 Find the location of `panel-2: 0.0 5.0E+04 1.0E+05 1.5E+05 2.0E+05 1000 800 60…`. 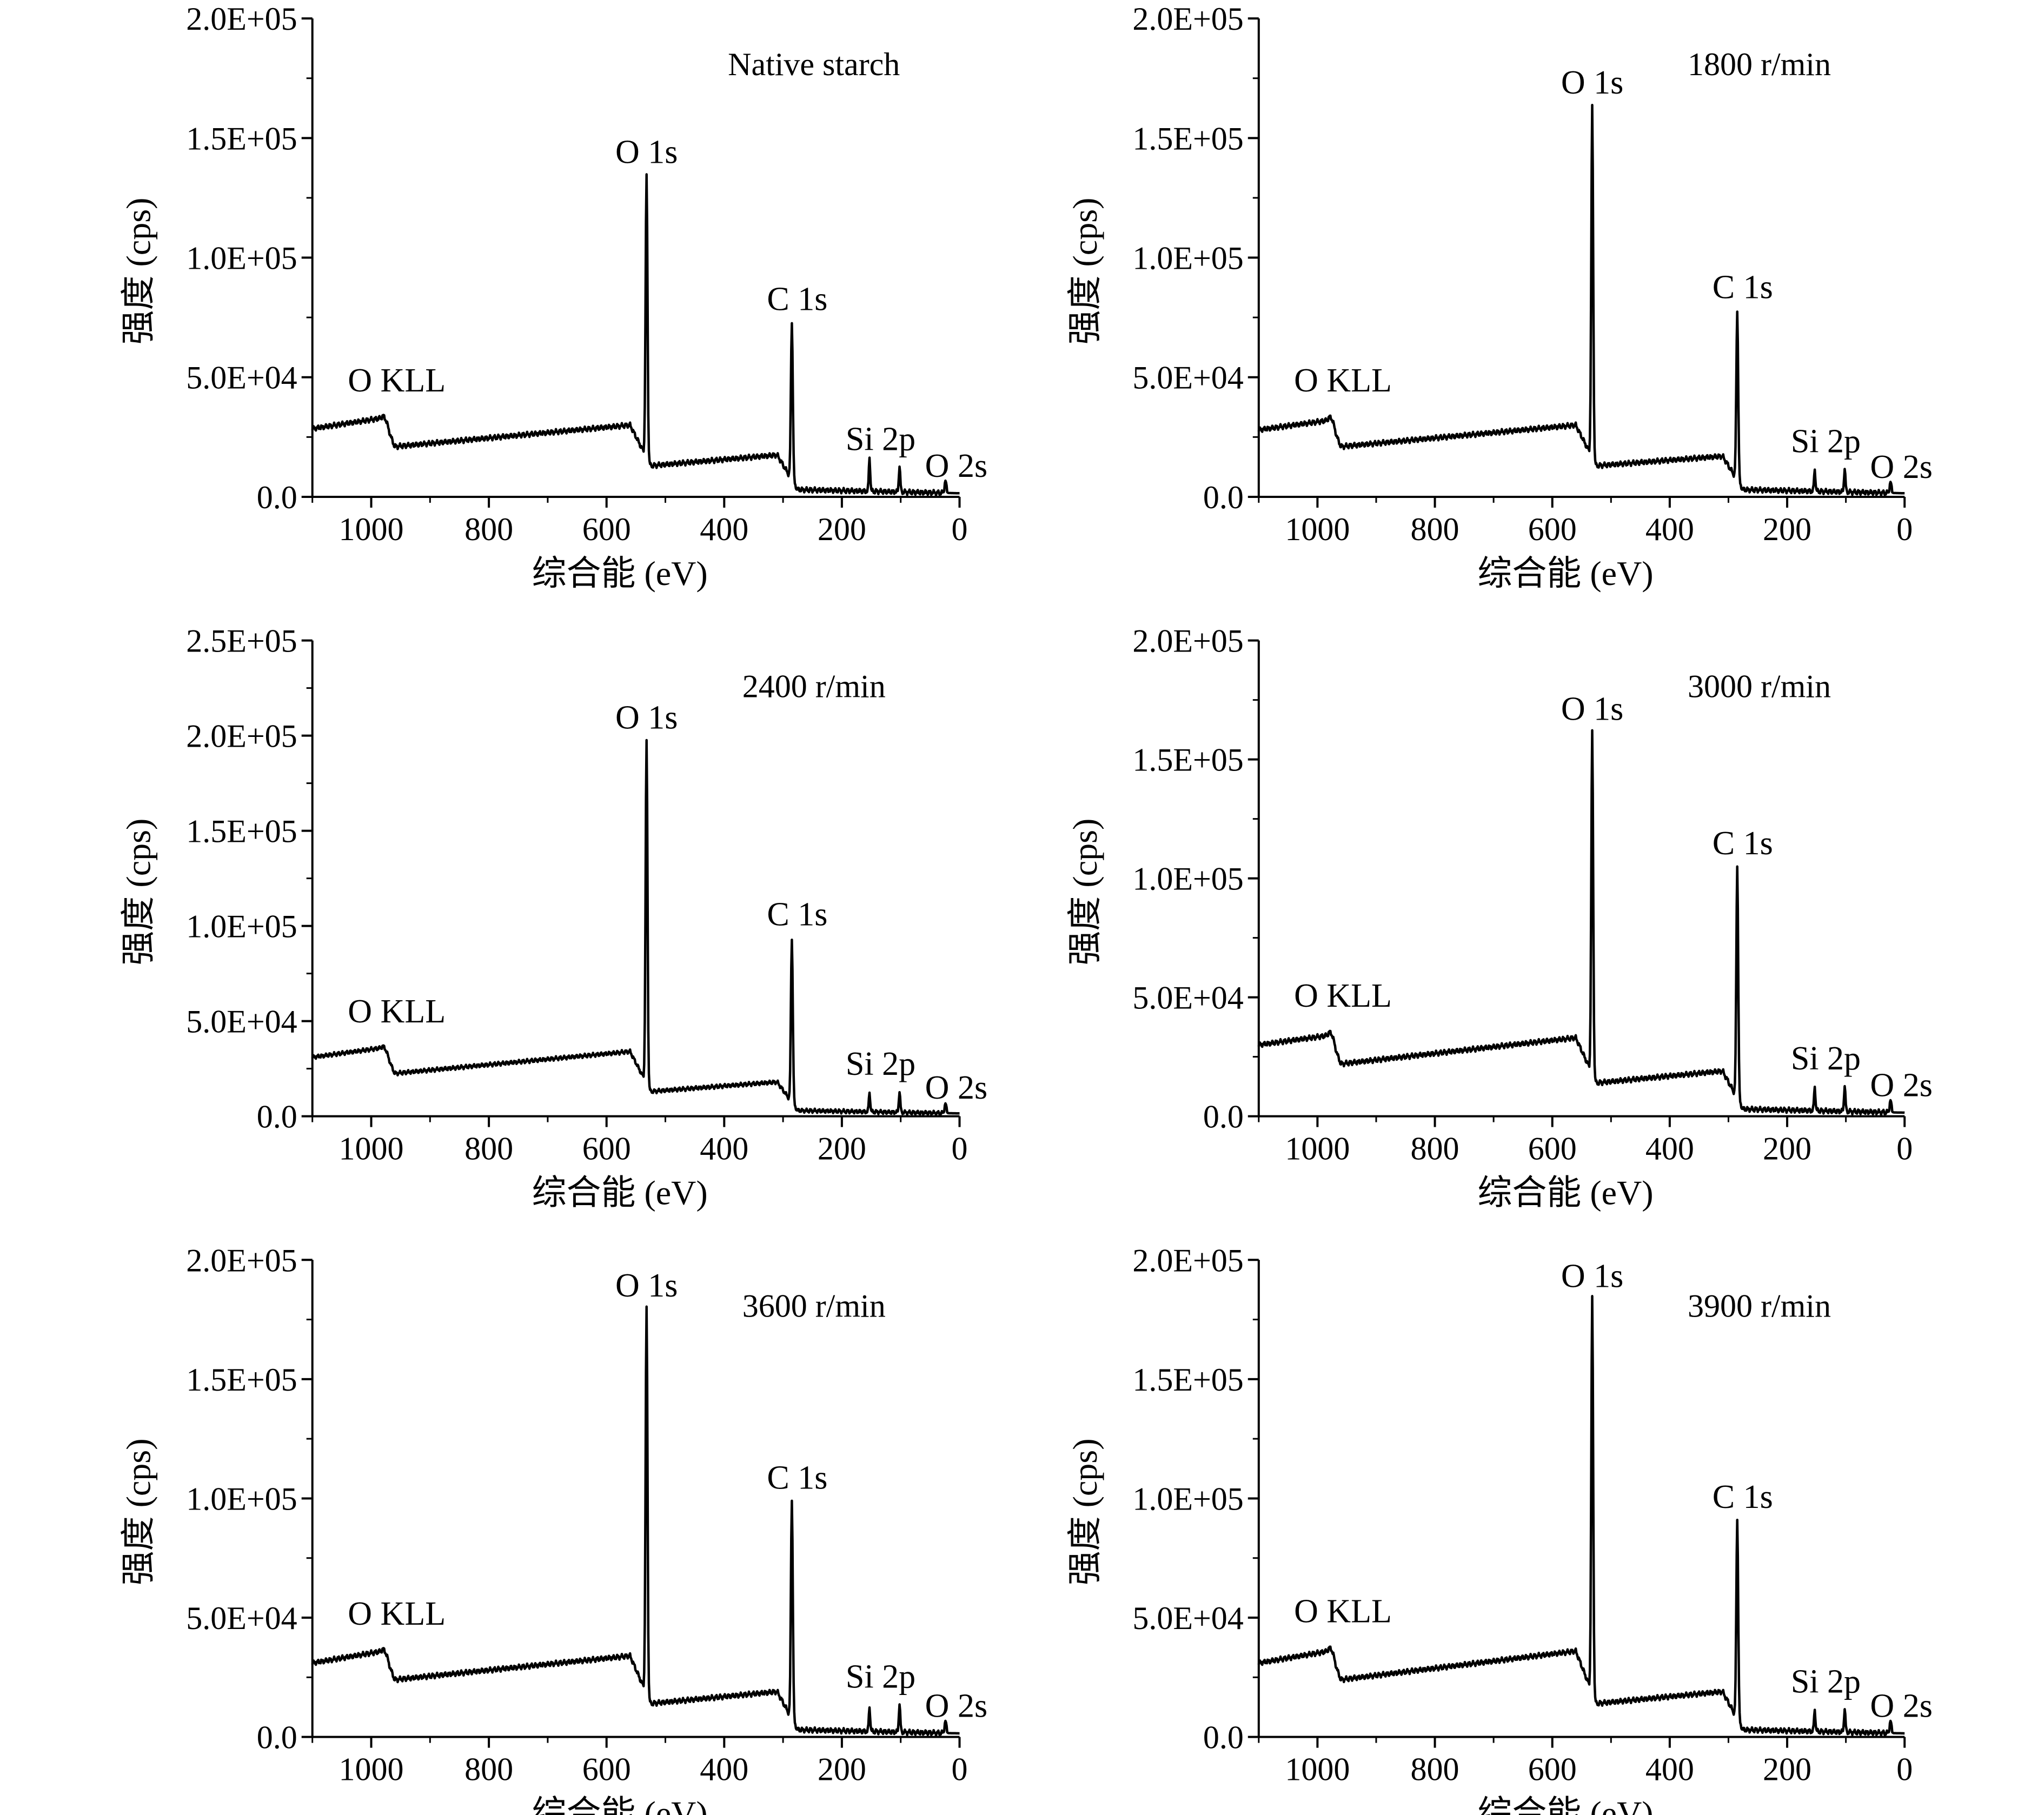

panel-2: 0.0 5.0E+04 1.0E+05 1.5E+05 2.0E+05 1000 800 60… is located at coordinates (1500, 297).